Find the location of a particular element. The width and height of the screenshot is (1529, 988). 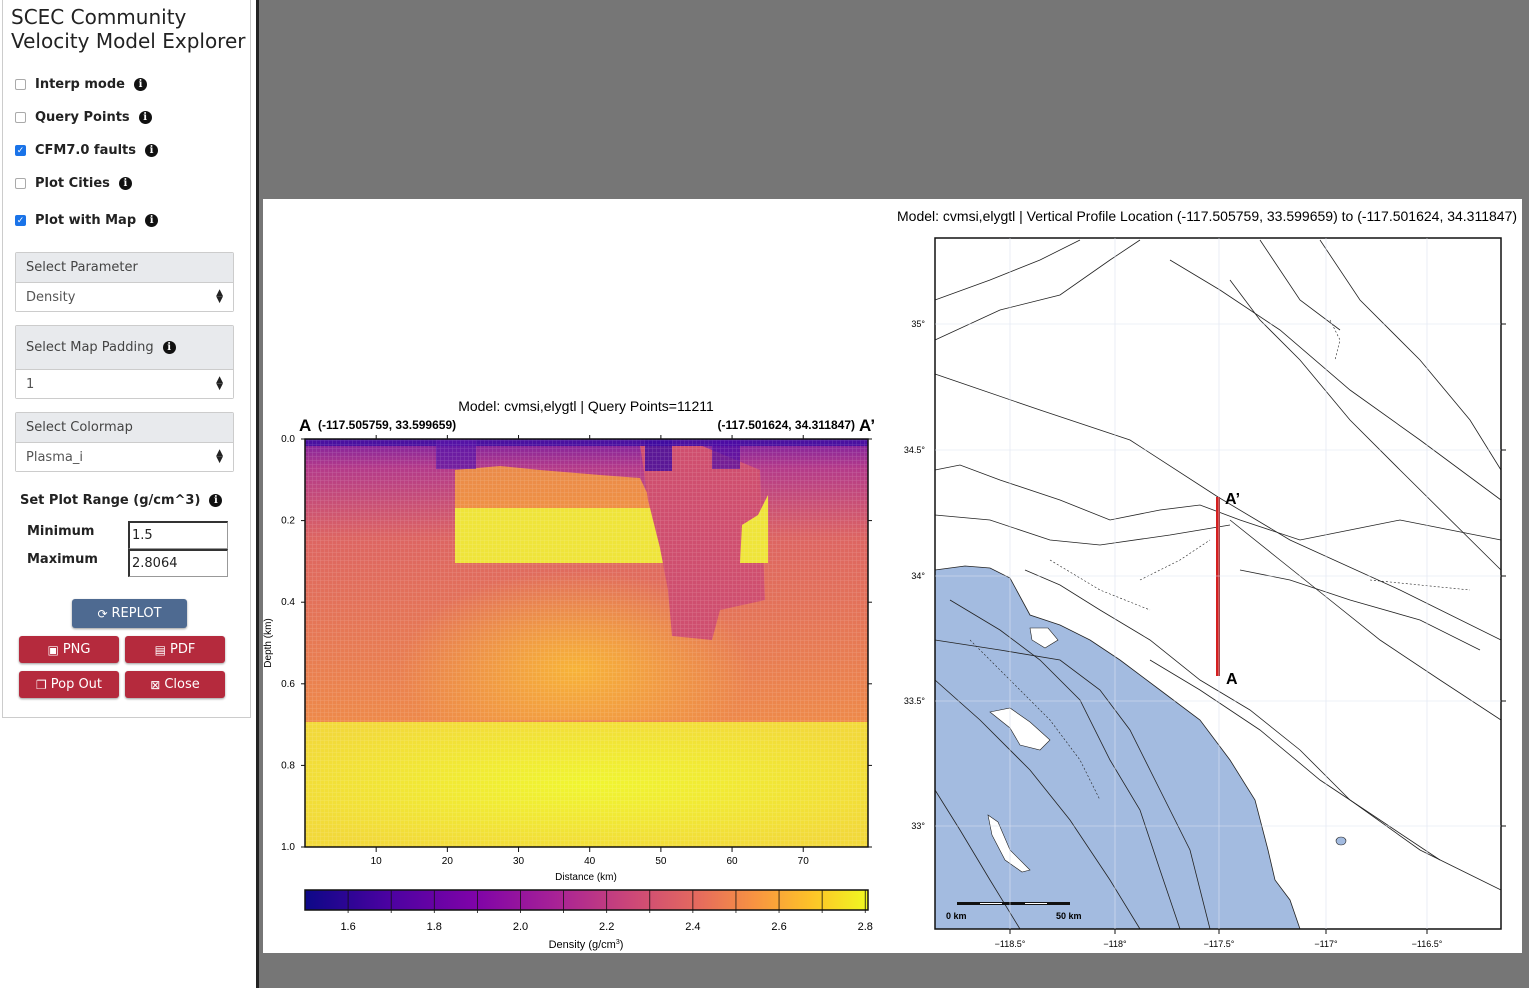

close-icon: ⊠ is located at coordinates (155, 684).